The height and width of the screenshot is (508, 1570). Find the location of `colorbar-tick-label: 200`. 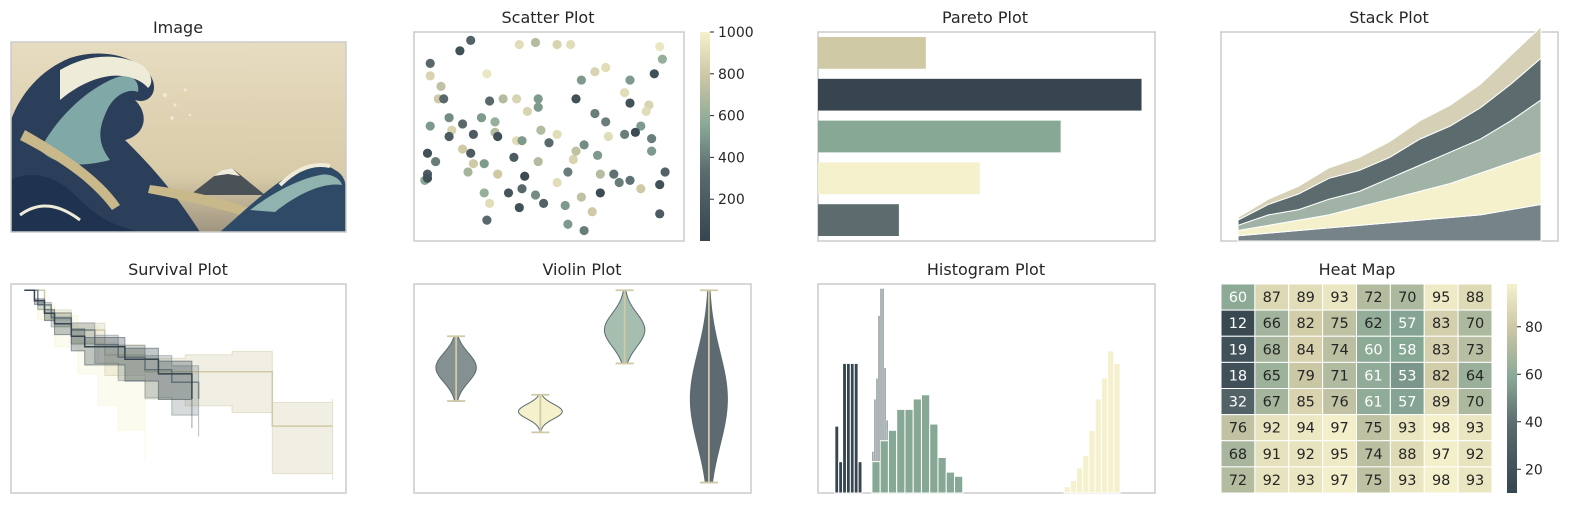

colorbar-tick-label: 200 is located at coordinates (731, 200).